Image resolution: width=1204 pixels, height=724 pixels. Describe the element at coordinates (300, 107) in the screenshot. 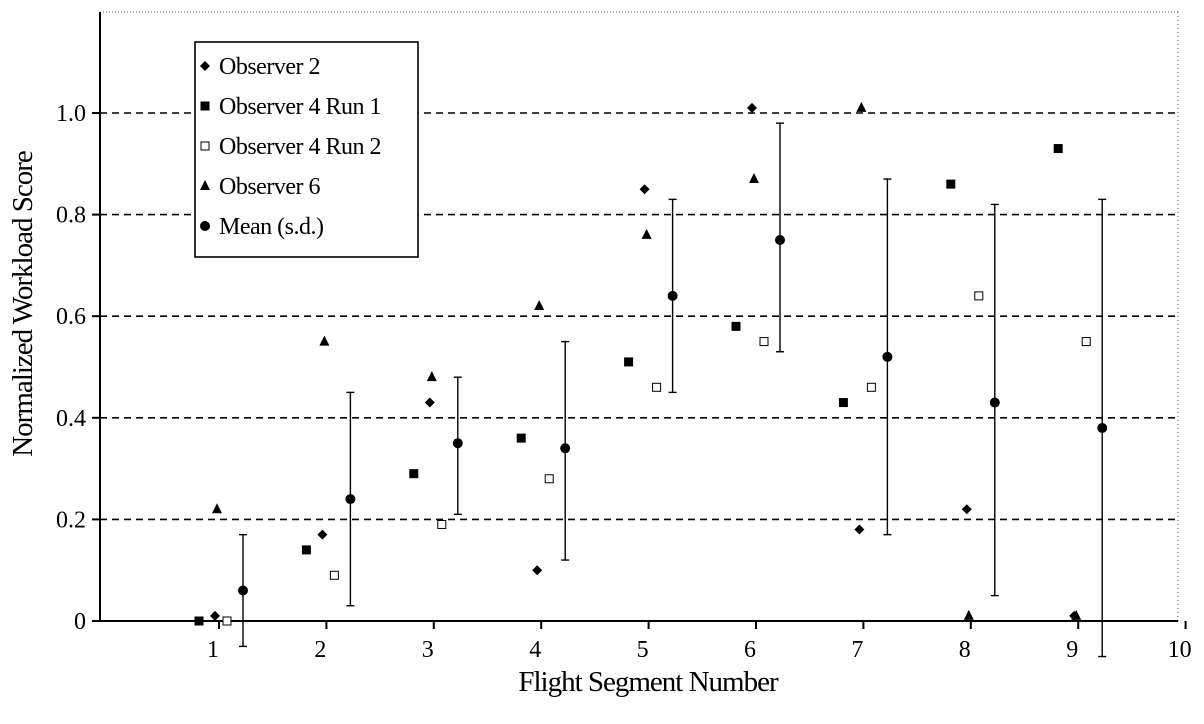

I see `legend-label: Observer 4 Run 1` at that location.